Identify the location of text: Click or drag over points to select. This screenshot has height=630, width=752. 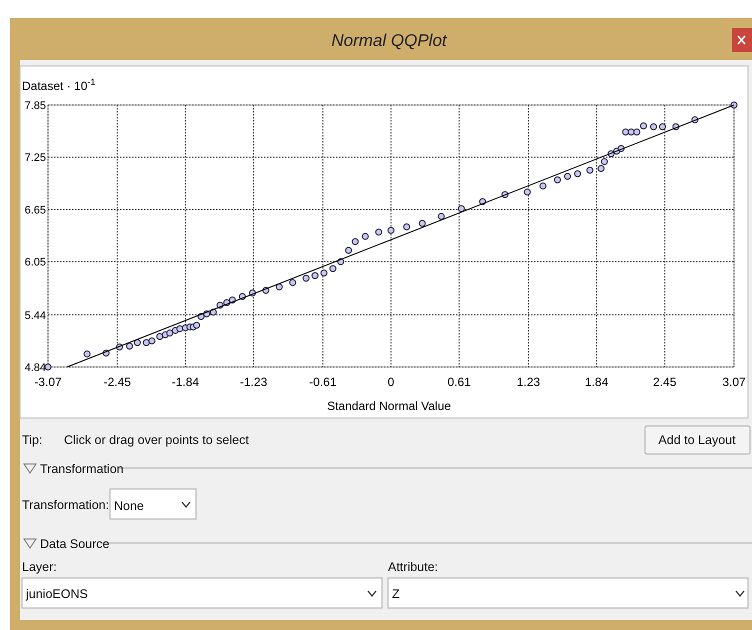
(157, 440).